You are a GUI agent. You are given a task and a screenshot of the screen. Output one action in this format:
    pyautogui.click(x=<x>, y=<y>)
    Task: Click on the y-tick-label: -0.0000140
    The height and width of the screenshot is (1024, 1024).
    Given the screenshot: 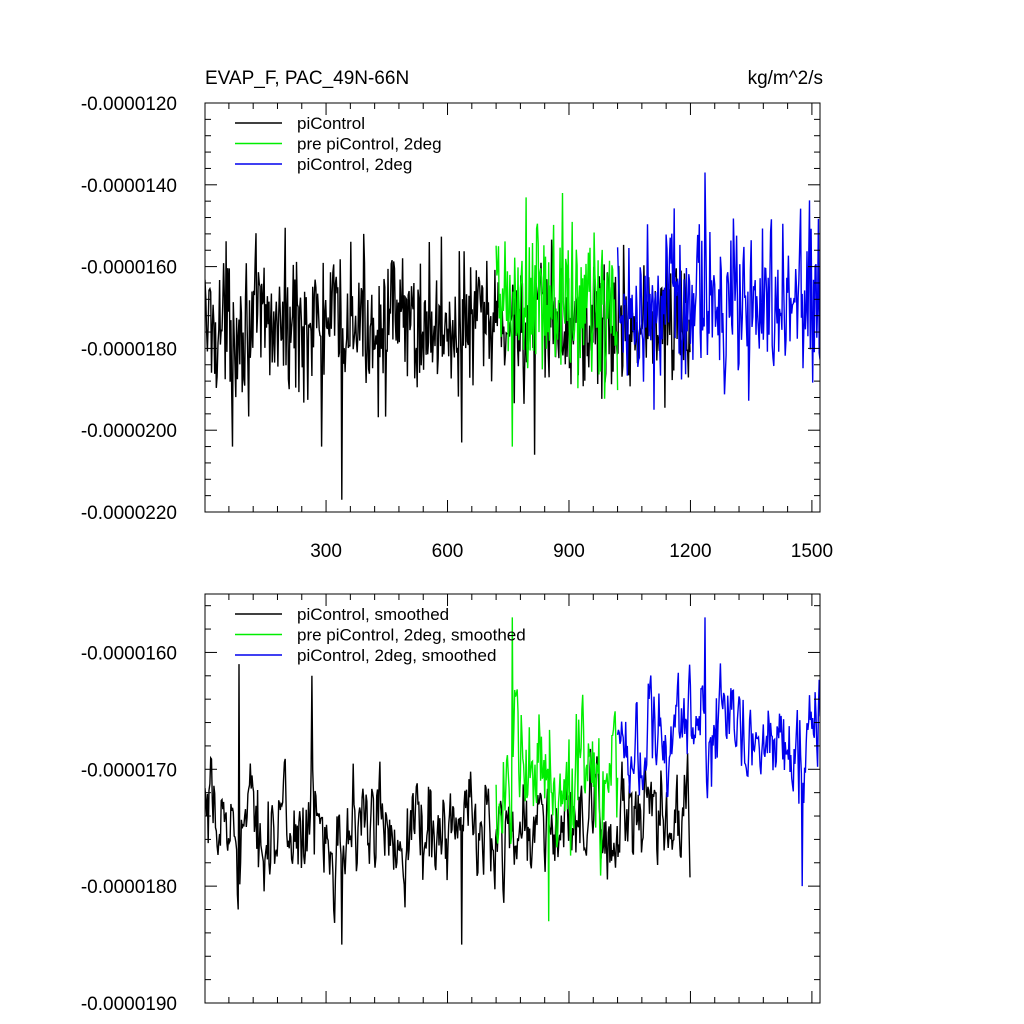 What is the action you would take?
    pyautogui.click(x=129, y=186)
    